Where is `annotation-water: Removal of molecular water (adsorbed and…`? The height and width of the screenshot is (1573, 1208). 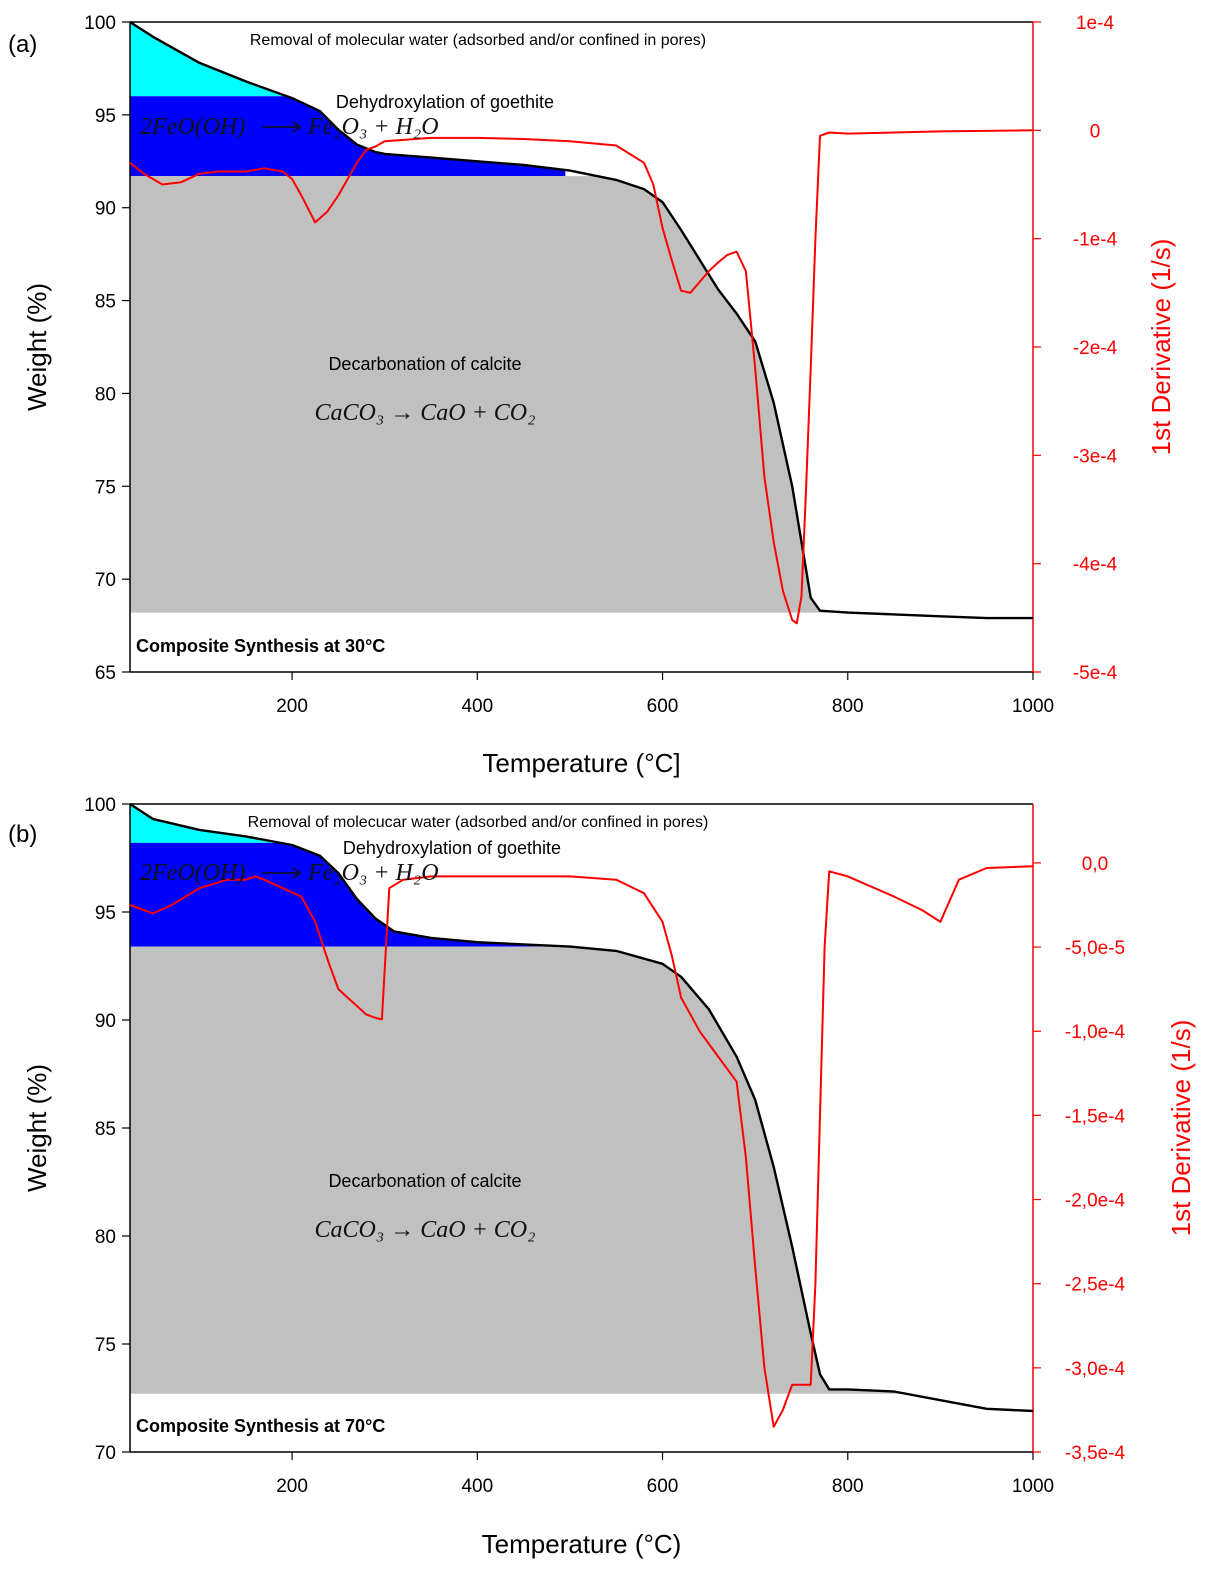 annotation-water: Removal of molecular water (adsorbed and… is located at coordinates (478, 40).